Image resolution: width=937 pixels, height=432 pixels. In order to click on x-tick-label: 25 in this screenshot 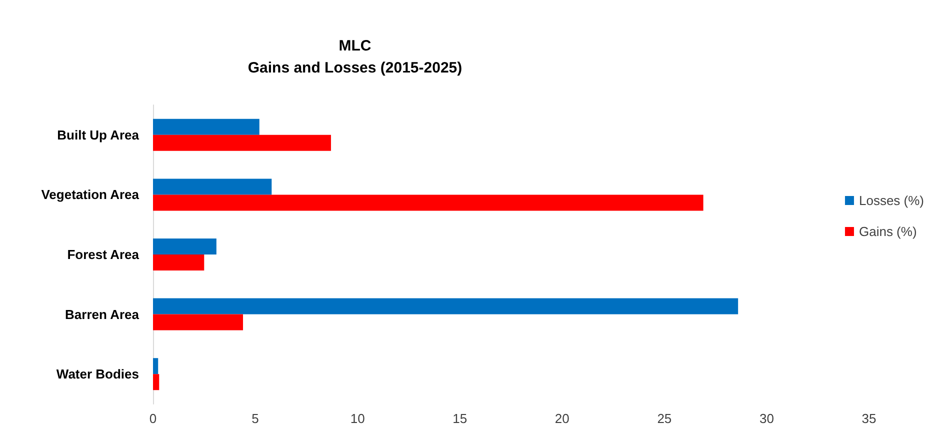, I will do `click(664, 418)`.